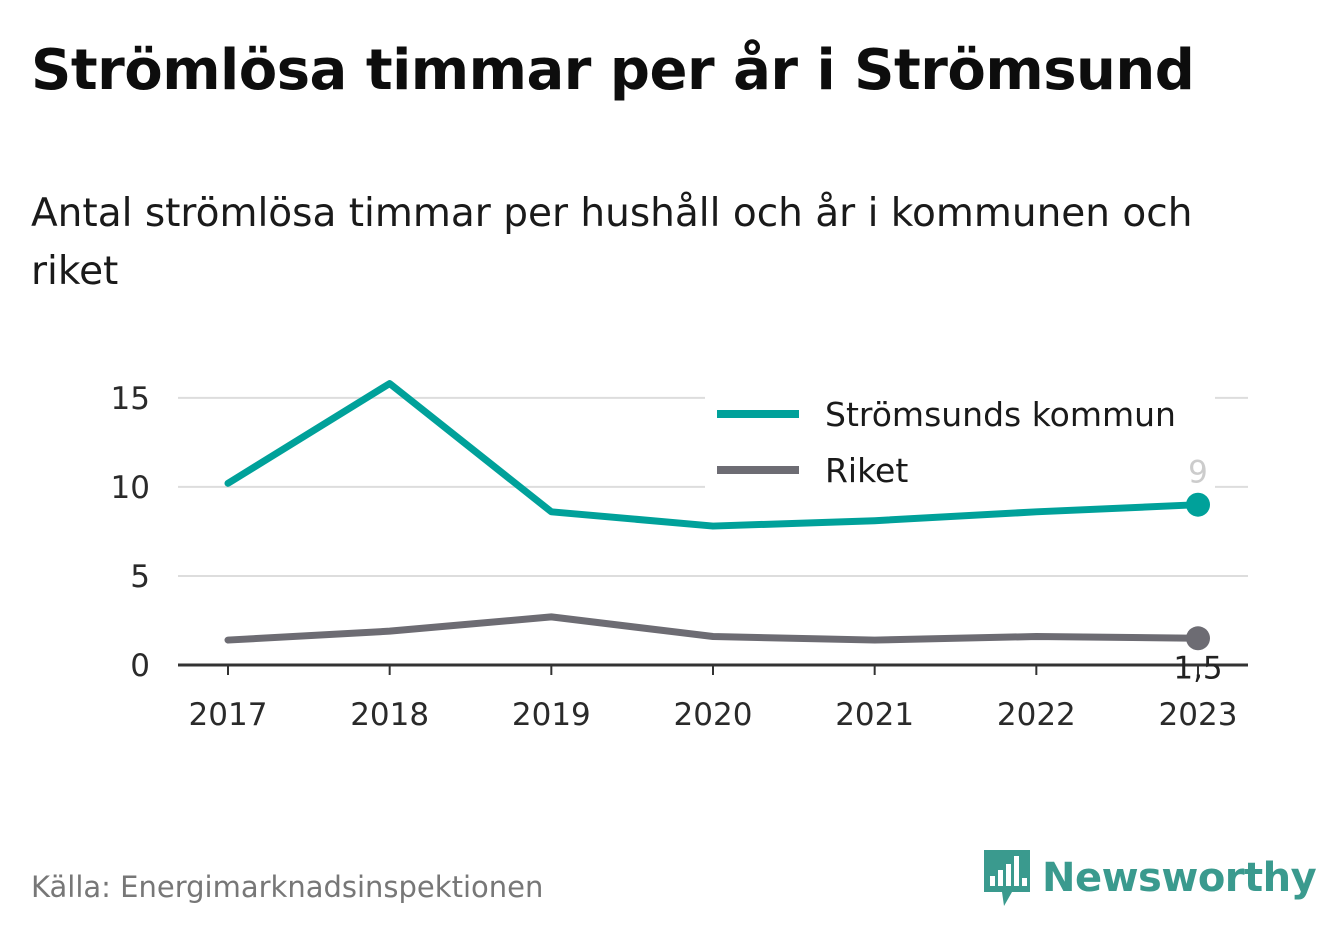 This screenshot has height=939, width=1322. Describe the element at coordinates (551, 715) in the screenshot. I see `x-tick-label: 2019` at that location.